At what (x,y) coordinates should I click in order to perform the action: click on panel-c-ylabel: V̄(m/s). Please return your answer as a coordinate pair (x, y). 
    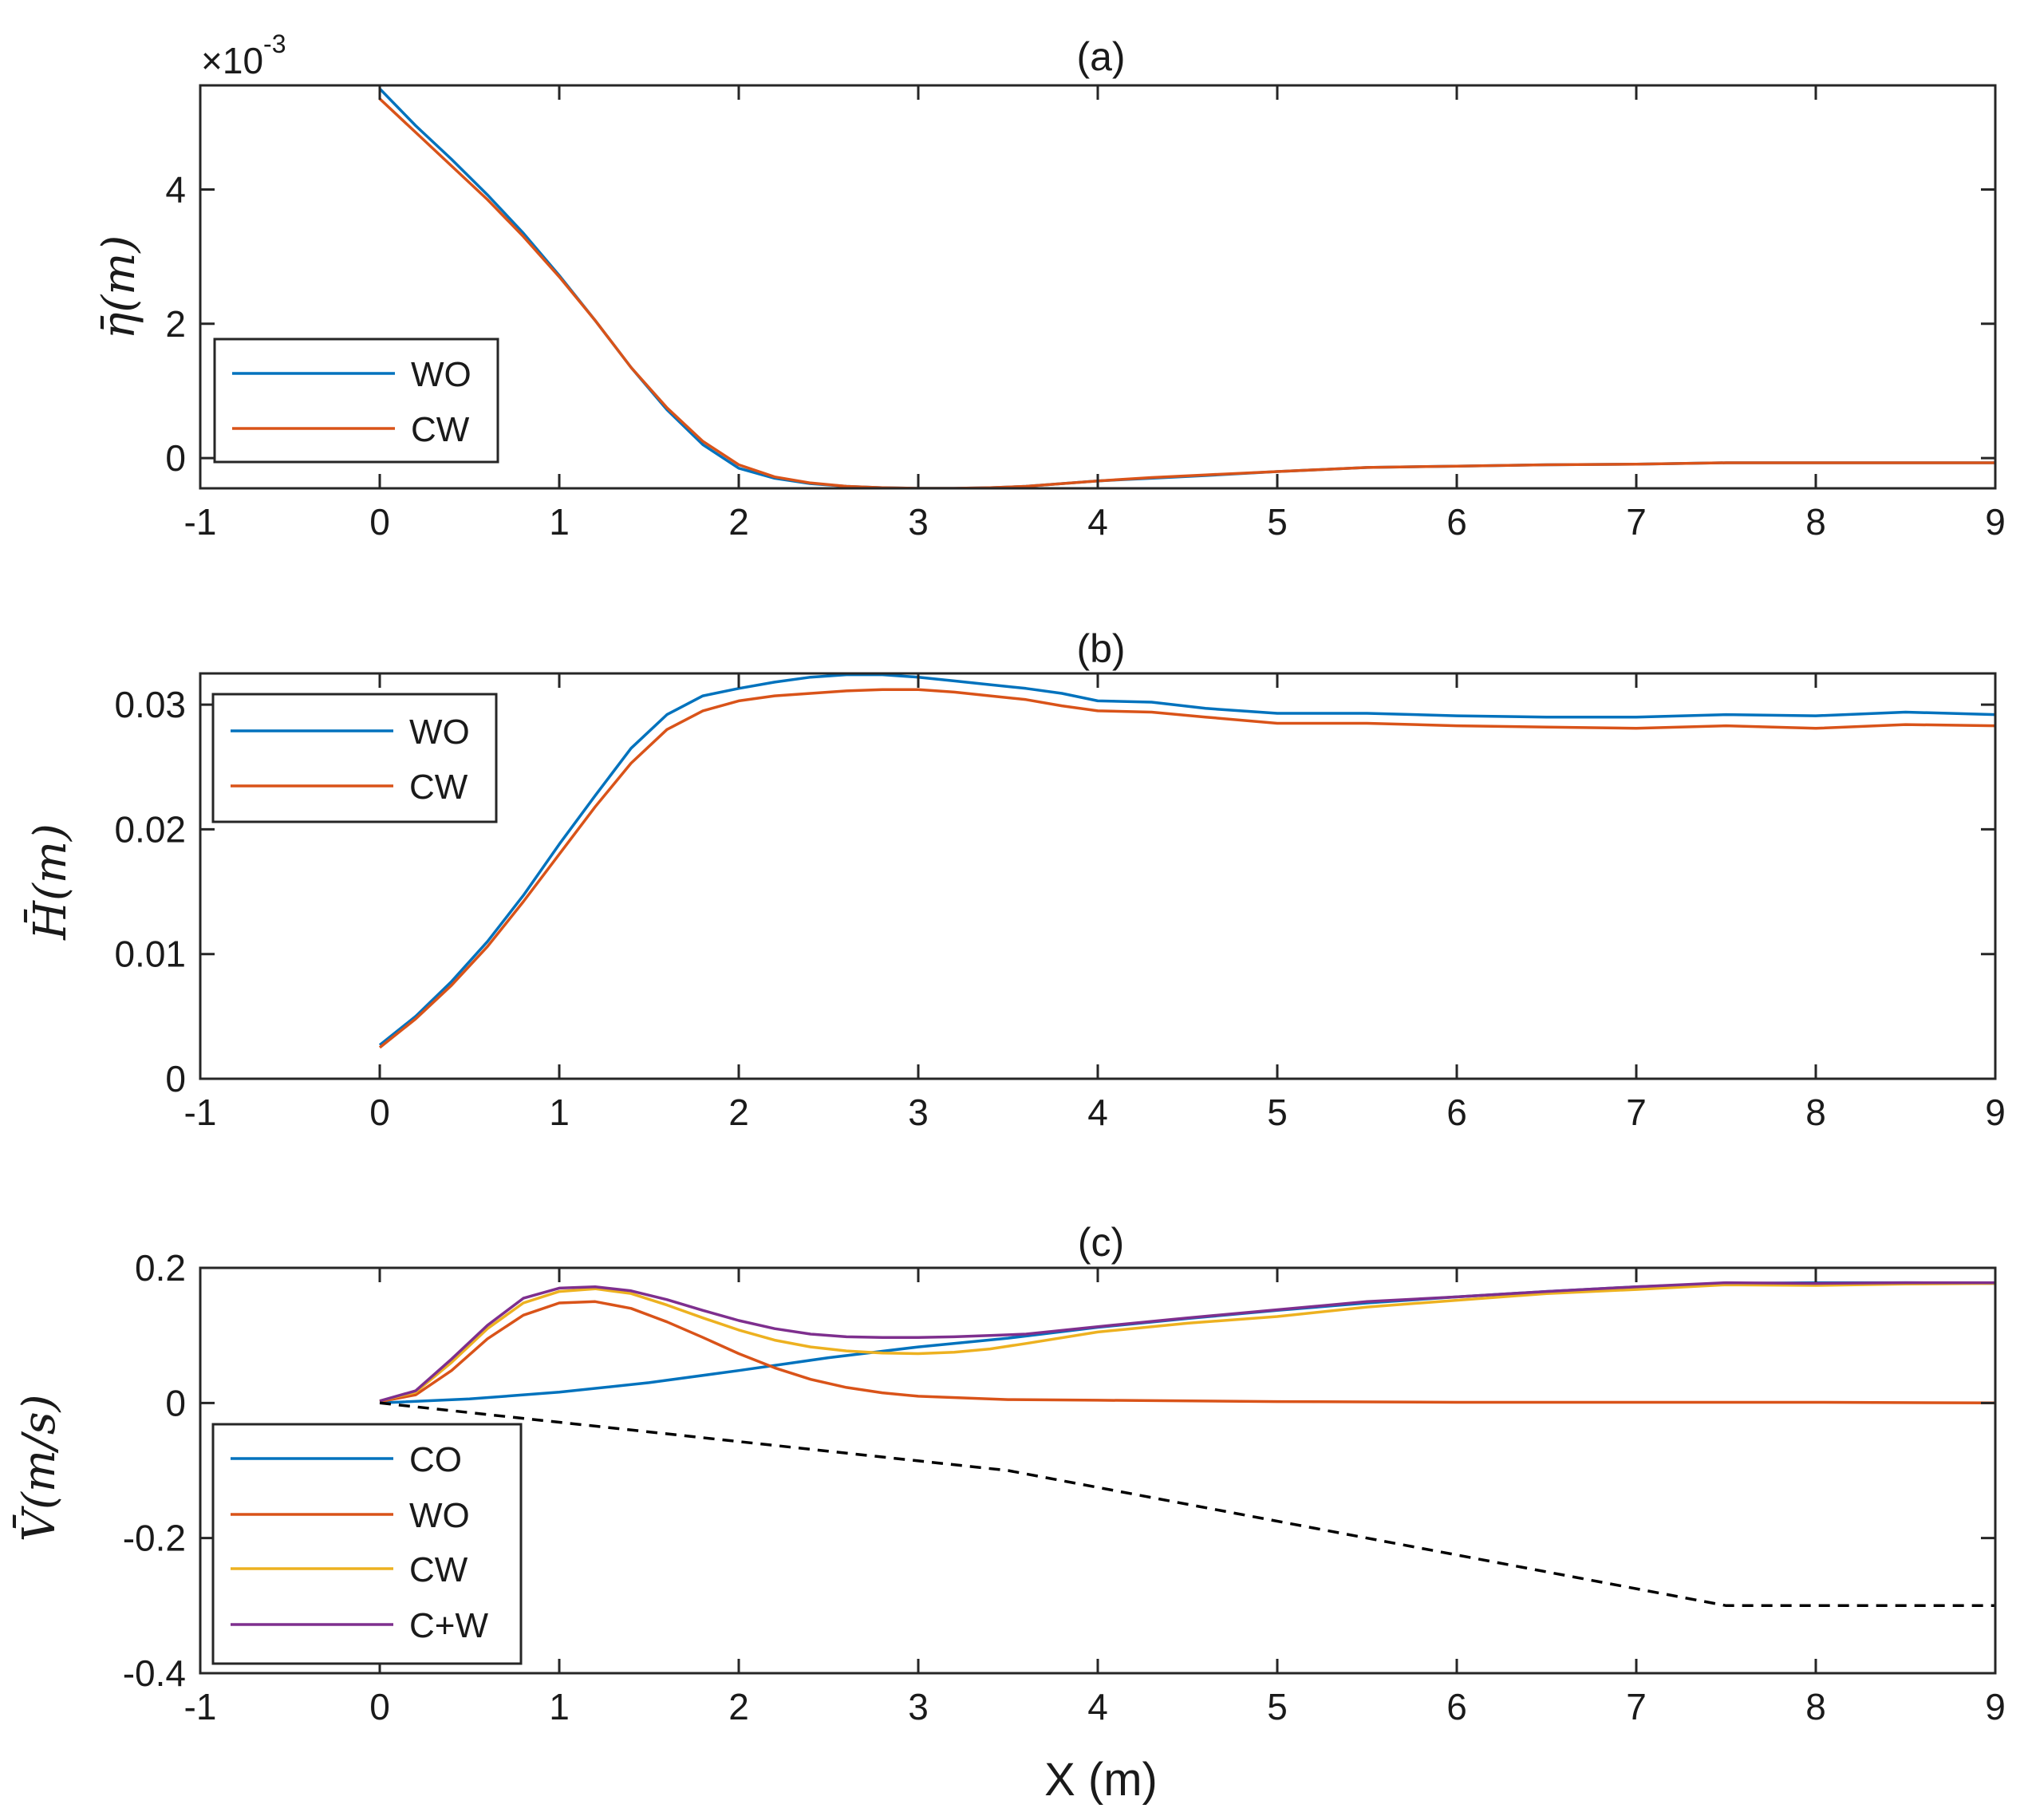
    Looking at the image, I should click on (39, 1468).